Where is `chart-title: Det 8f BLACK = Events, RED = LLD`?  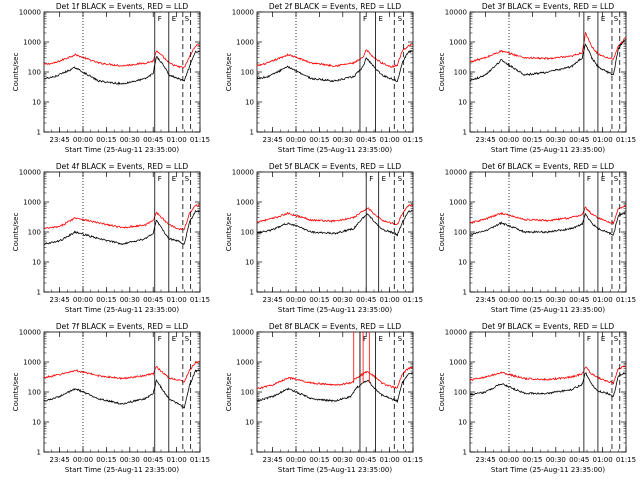
chart-title: Det 8f BLACK = Events, RED = LLD is located at coordinates (335, 326).